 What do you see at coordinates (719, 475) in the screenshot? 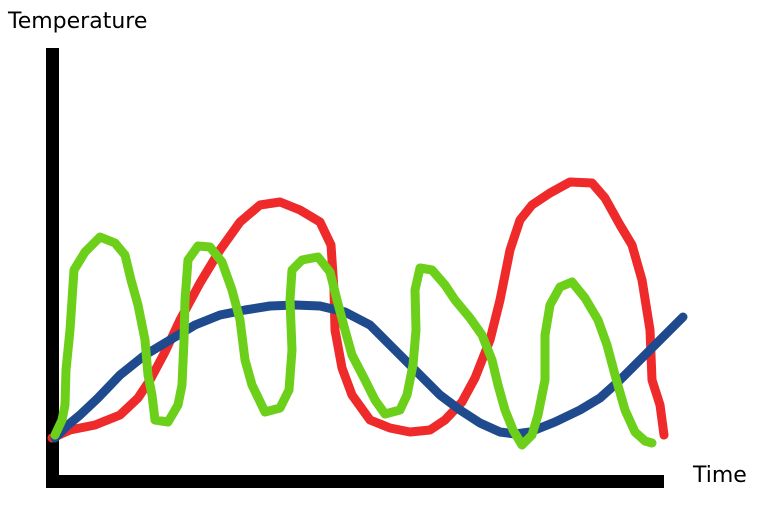
I see `x-axis-label: Time` at bounding box center [719, 475].